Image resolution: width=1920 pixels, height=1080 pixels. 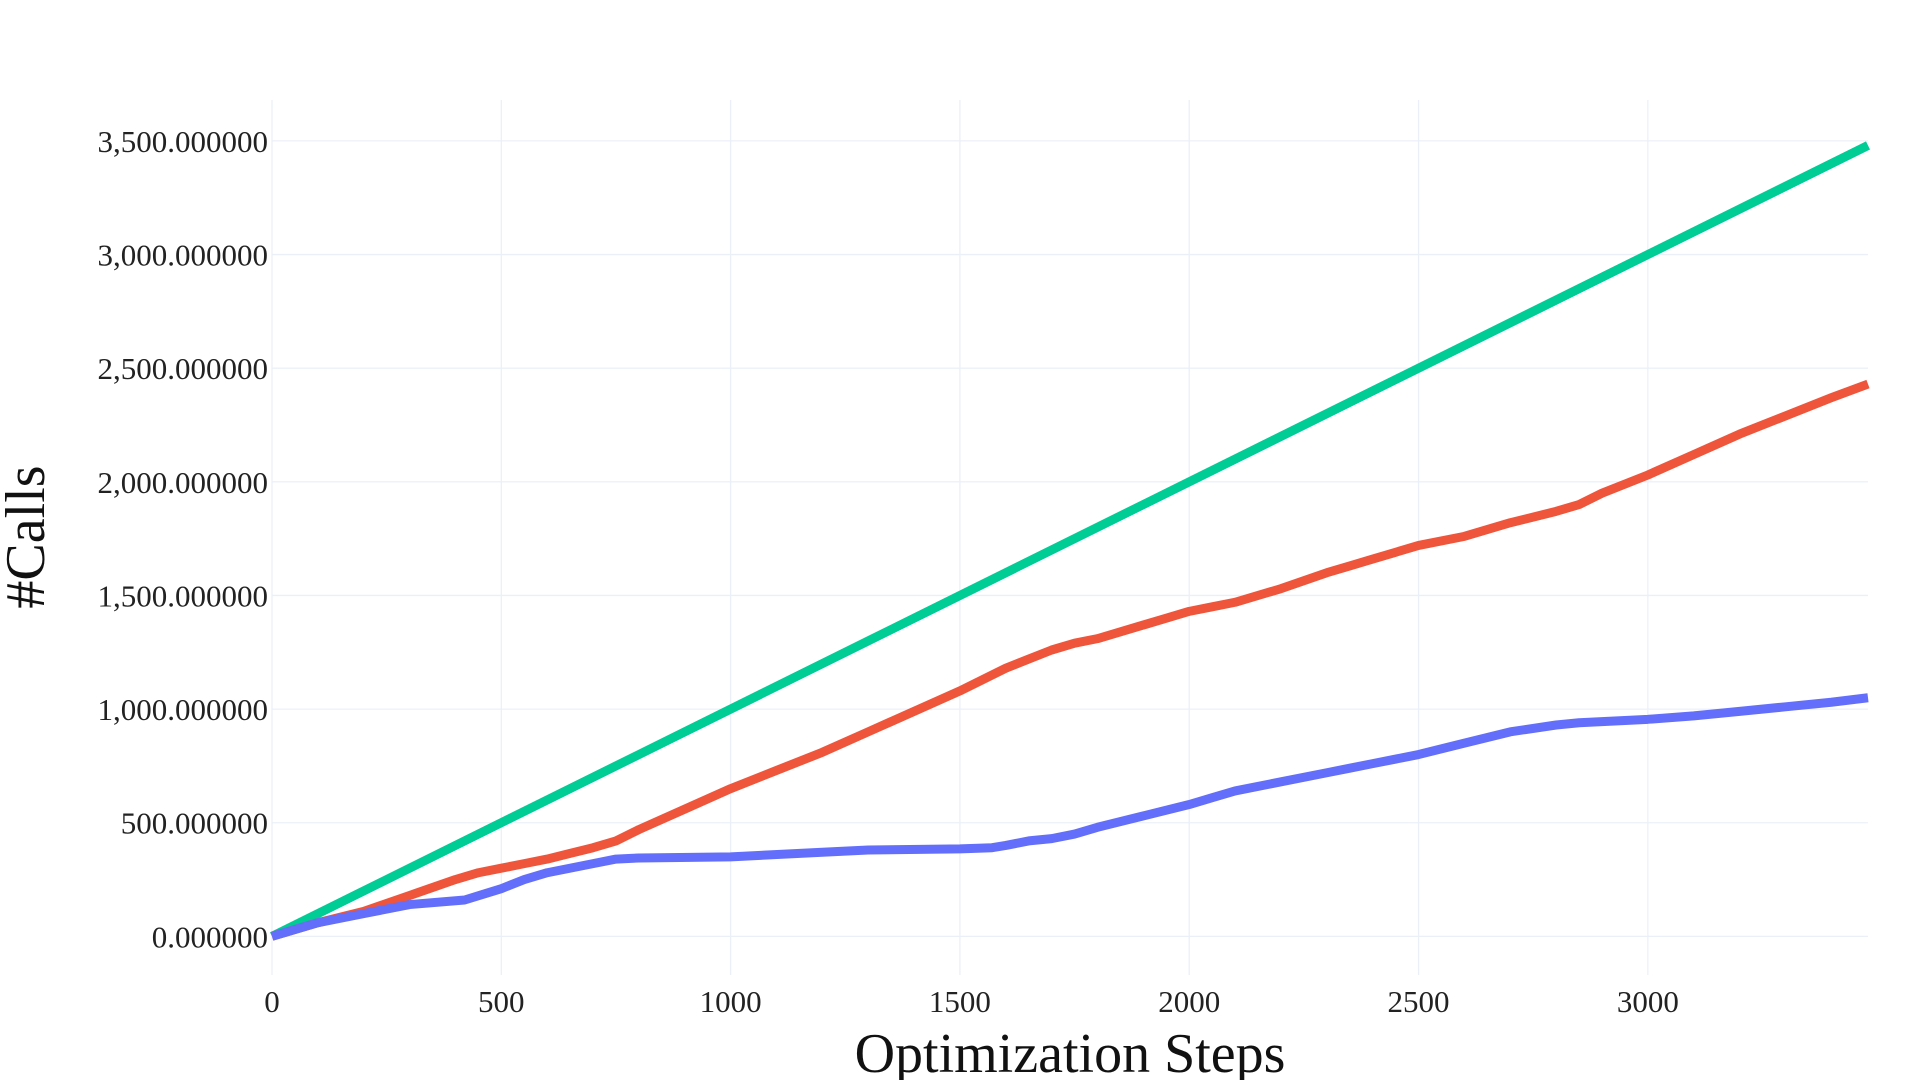 What do you see at coordinates (183, 595) in the screenshot?
I see `y-tick-label: 1,500.000000` at bounding box center [183, 595].